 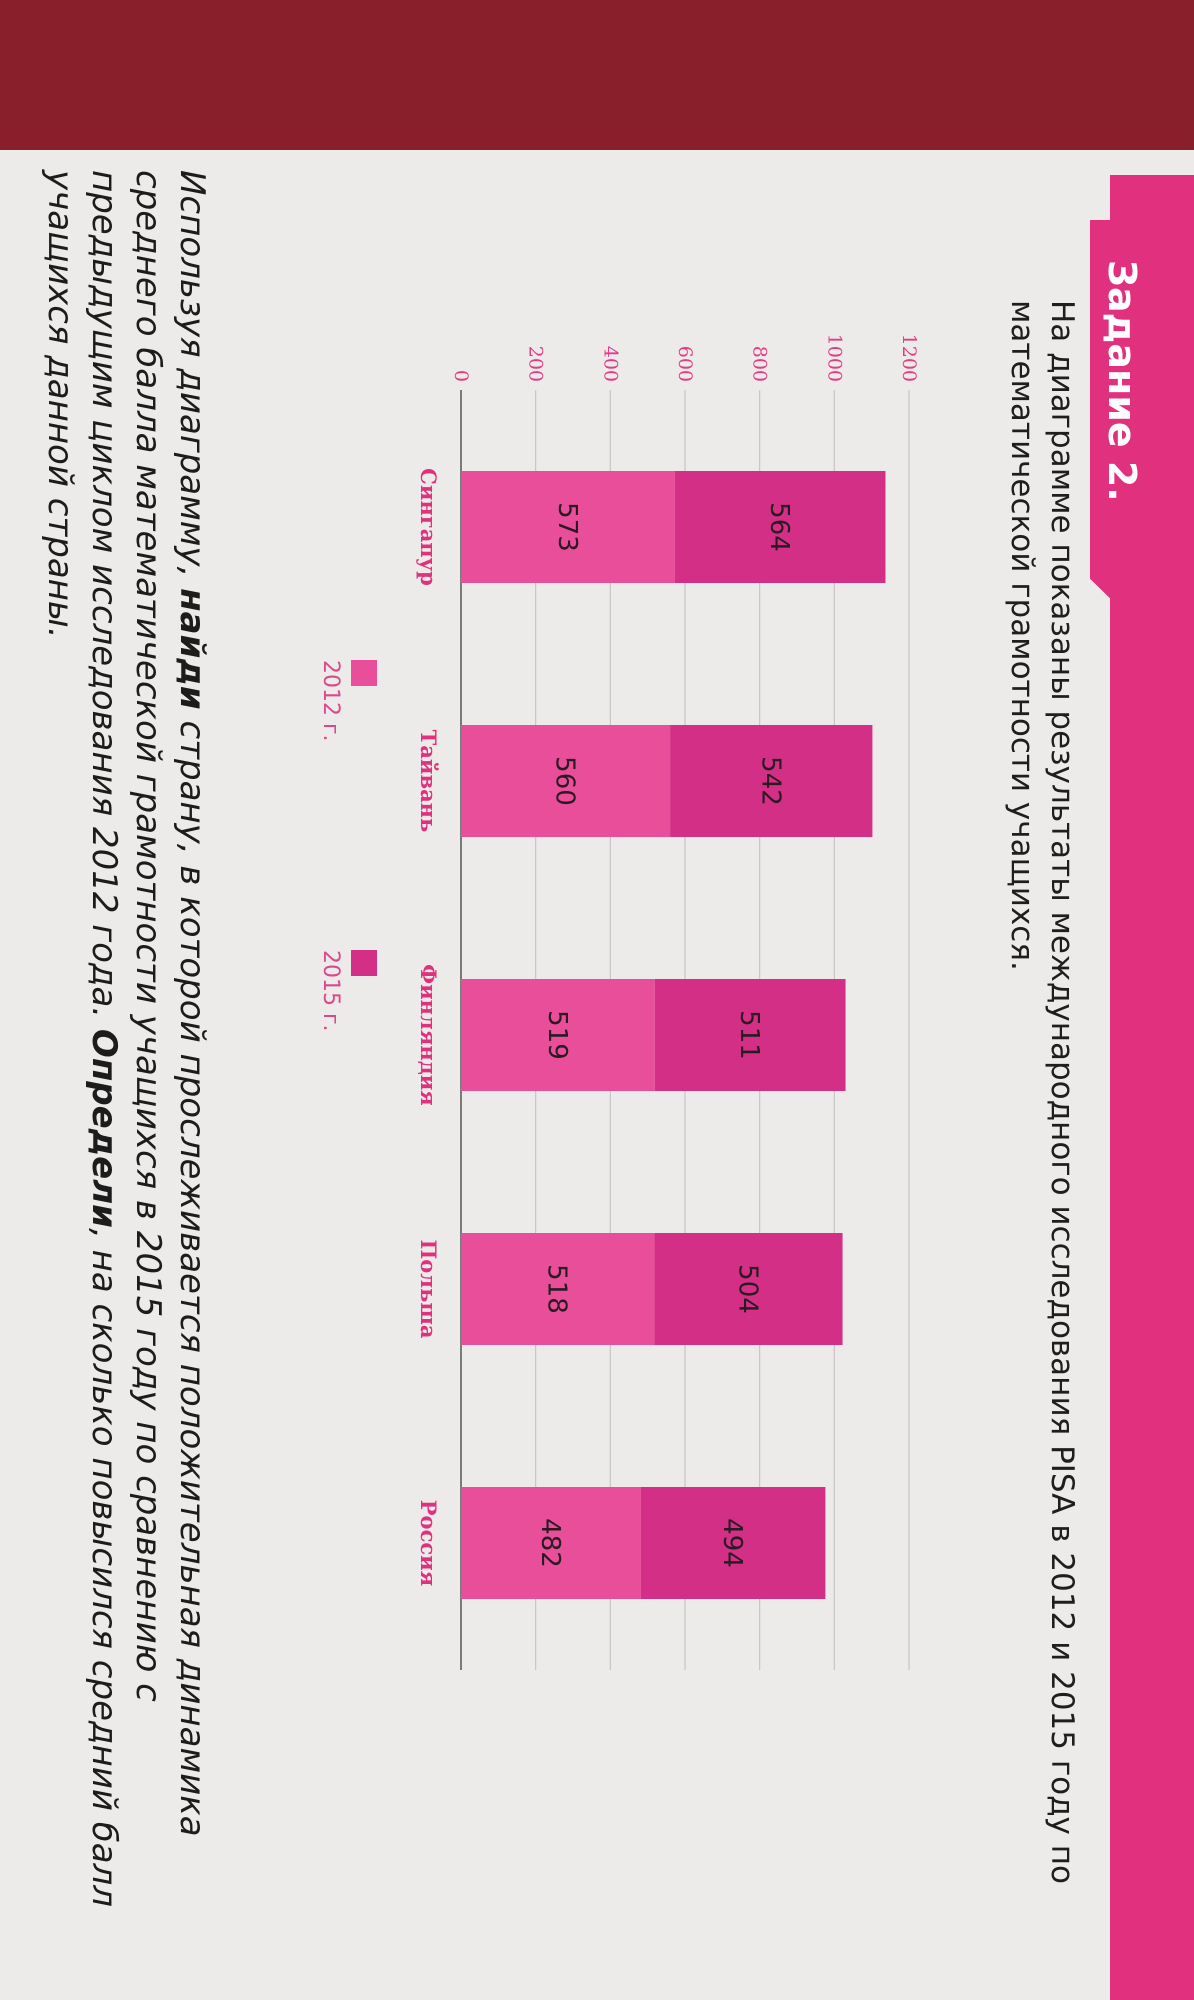 I want to click on value-label-2012: 482, so click(x=550, y=1543).